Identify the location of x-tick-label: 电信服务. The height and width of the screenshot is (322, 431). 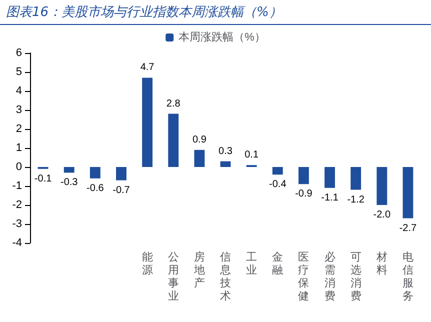
(408, 276).